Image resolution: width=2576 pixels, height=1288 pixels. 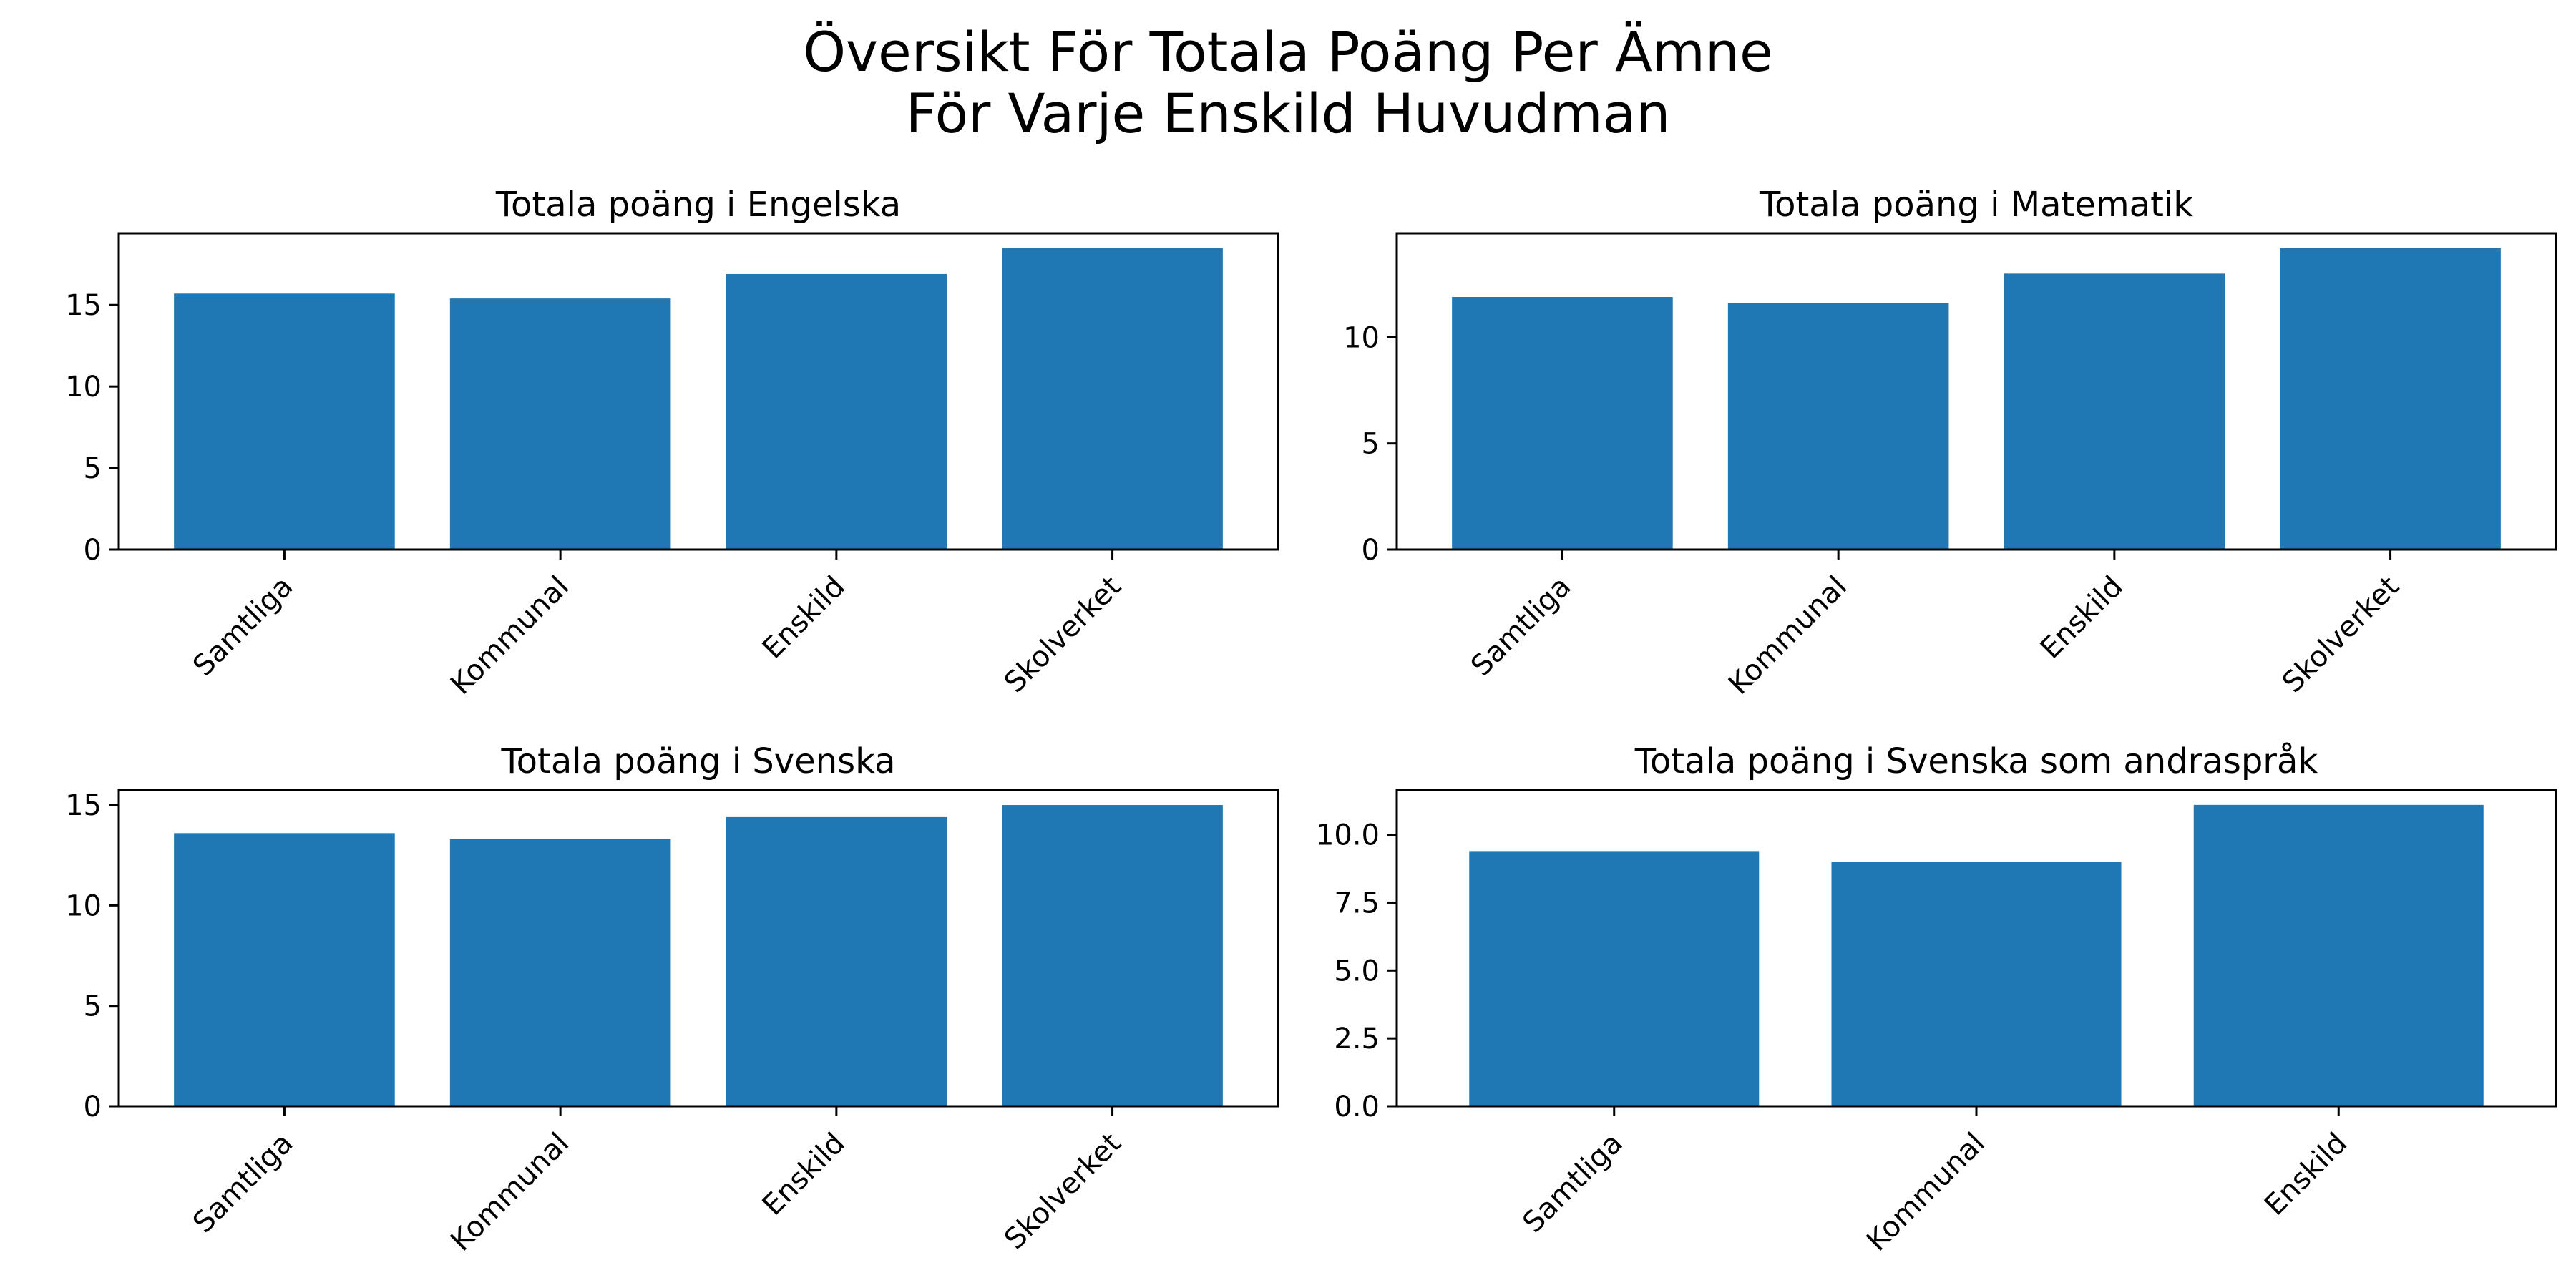 I want to click on subplot-title: Totala poäng i Engelska, so click(x=698, y=205).